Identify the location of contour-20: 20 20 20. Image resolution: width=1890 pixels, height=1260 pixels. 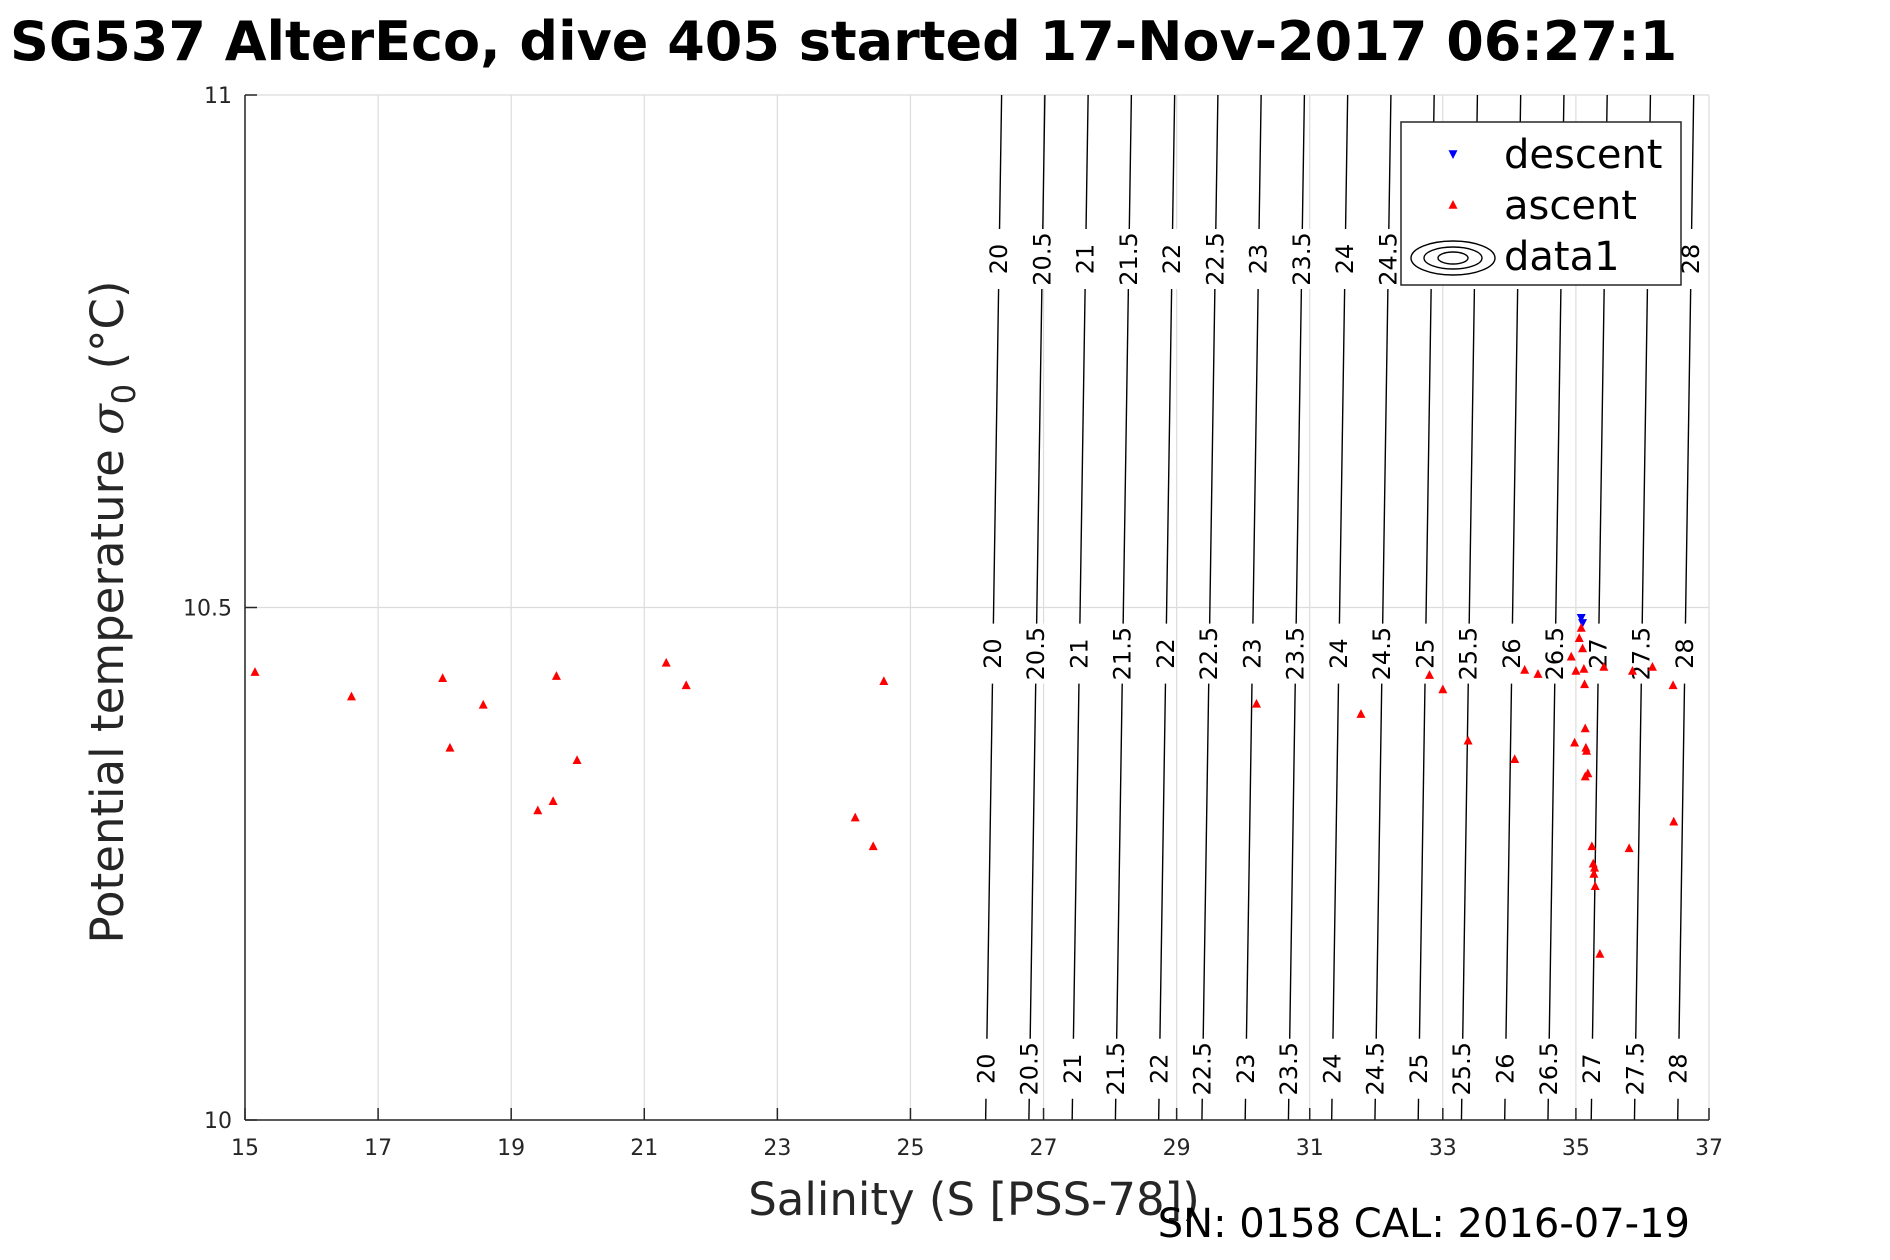
(992, 607).